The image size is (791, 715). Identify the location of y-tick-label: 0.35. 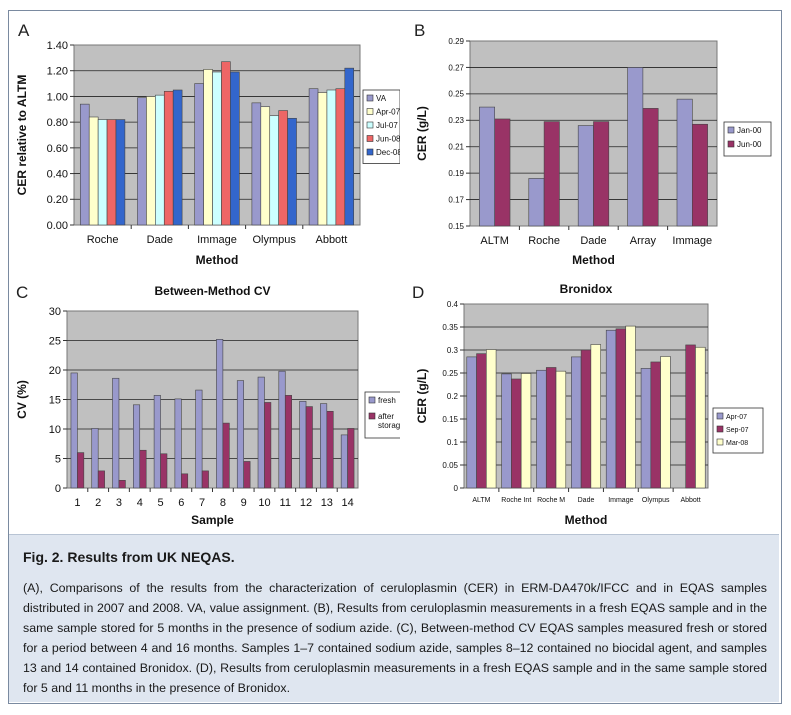
(450, 327).